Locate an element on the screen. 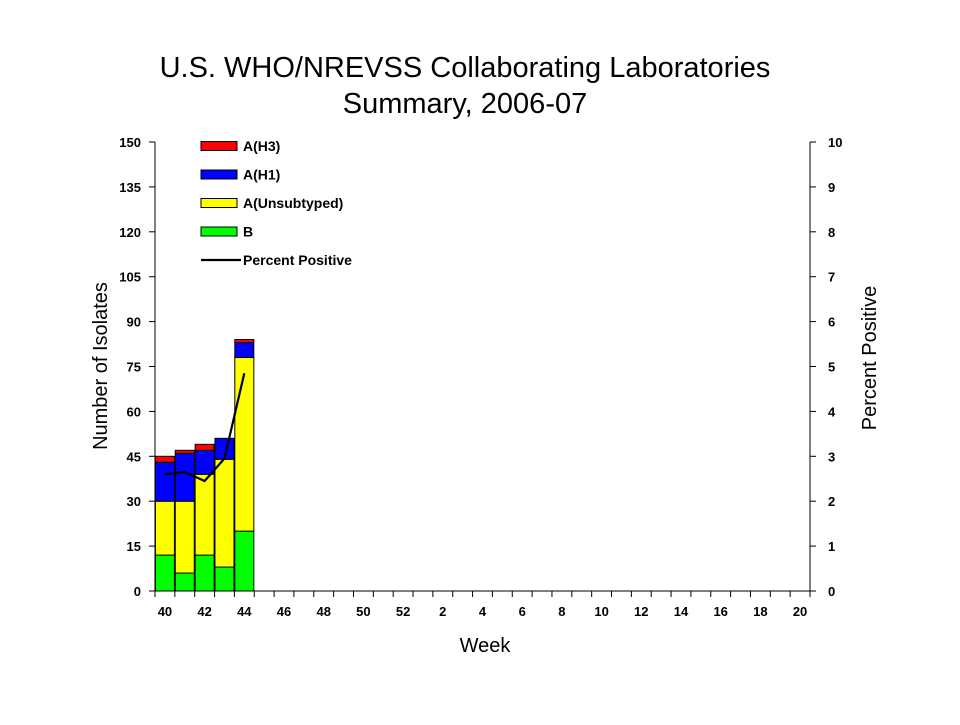 The width and height of the screenshot is (960, 725). x-tick-label: 44 is located at coordinates (244, 611).